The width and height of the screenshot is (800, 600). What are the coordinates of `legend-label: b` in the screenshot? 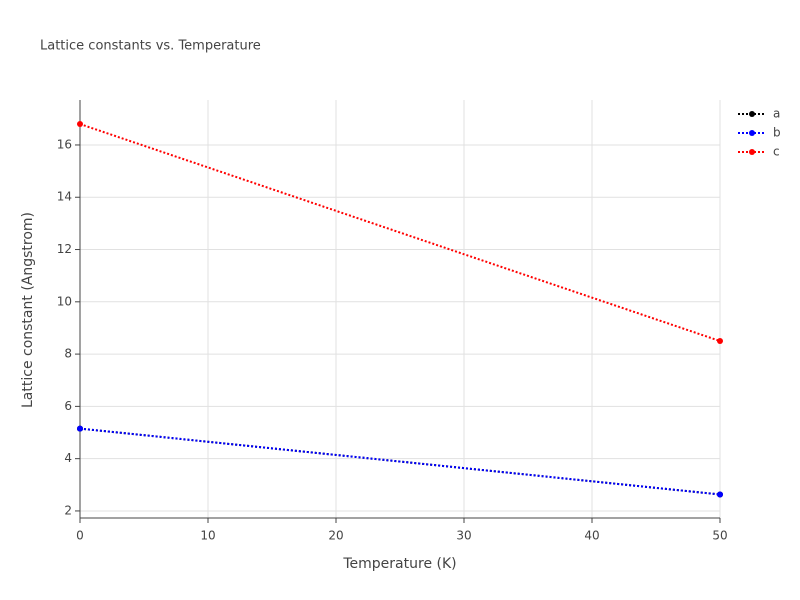 It's located at (777, 133).